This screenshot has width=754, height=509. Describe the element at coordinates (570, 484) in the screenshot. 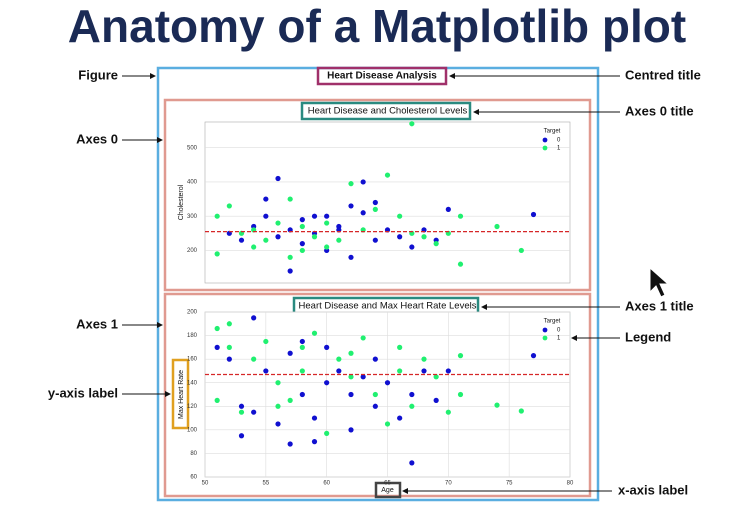

I see `x-tick-label: 80` at that location.